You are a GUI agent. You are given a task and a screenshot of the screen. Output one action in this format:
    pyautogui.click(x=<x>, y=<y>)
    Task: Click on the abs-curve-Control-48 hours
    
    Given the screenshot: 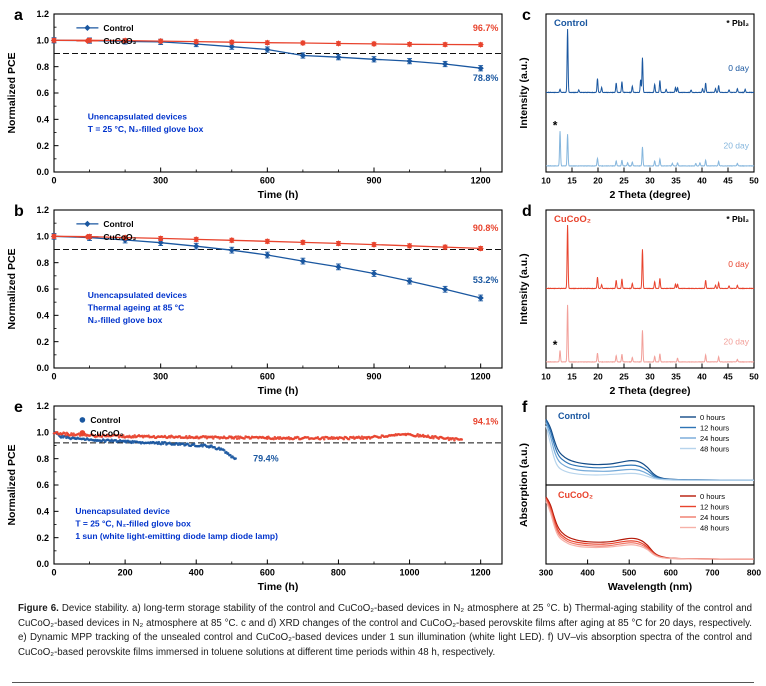 What is the action you would take?
    pyautogui.click(x=649, y=453)
    